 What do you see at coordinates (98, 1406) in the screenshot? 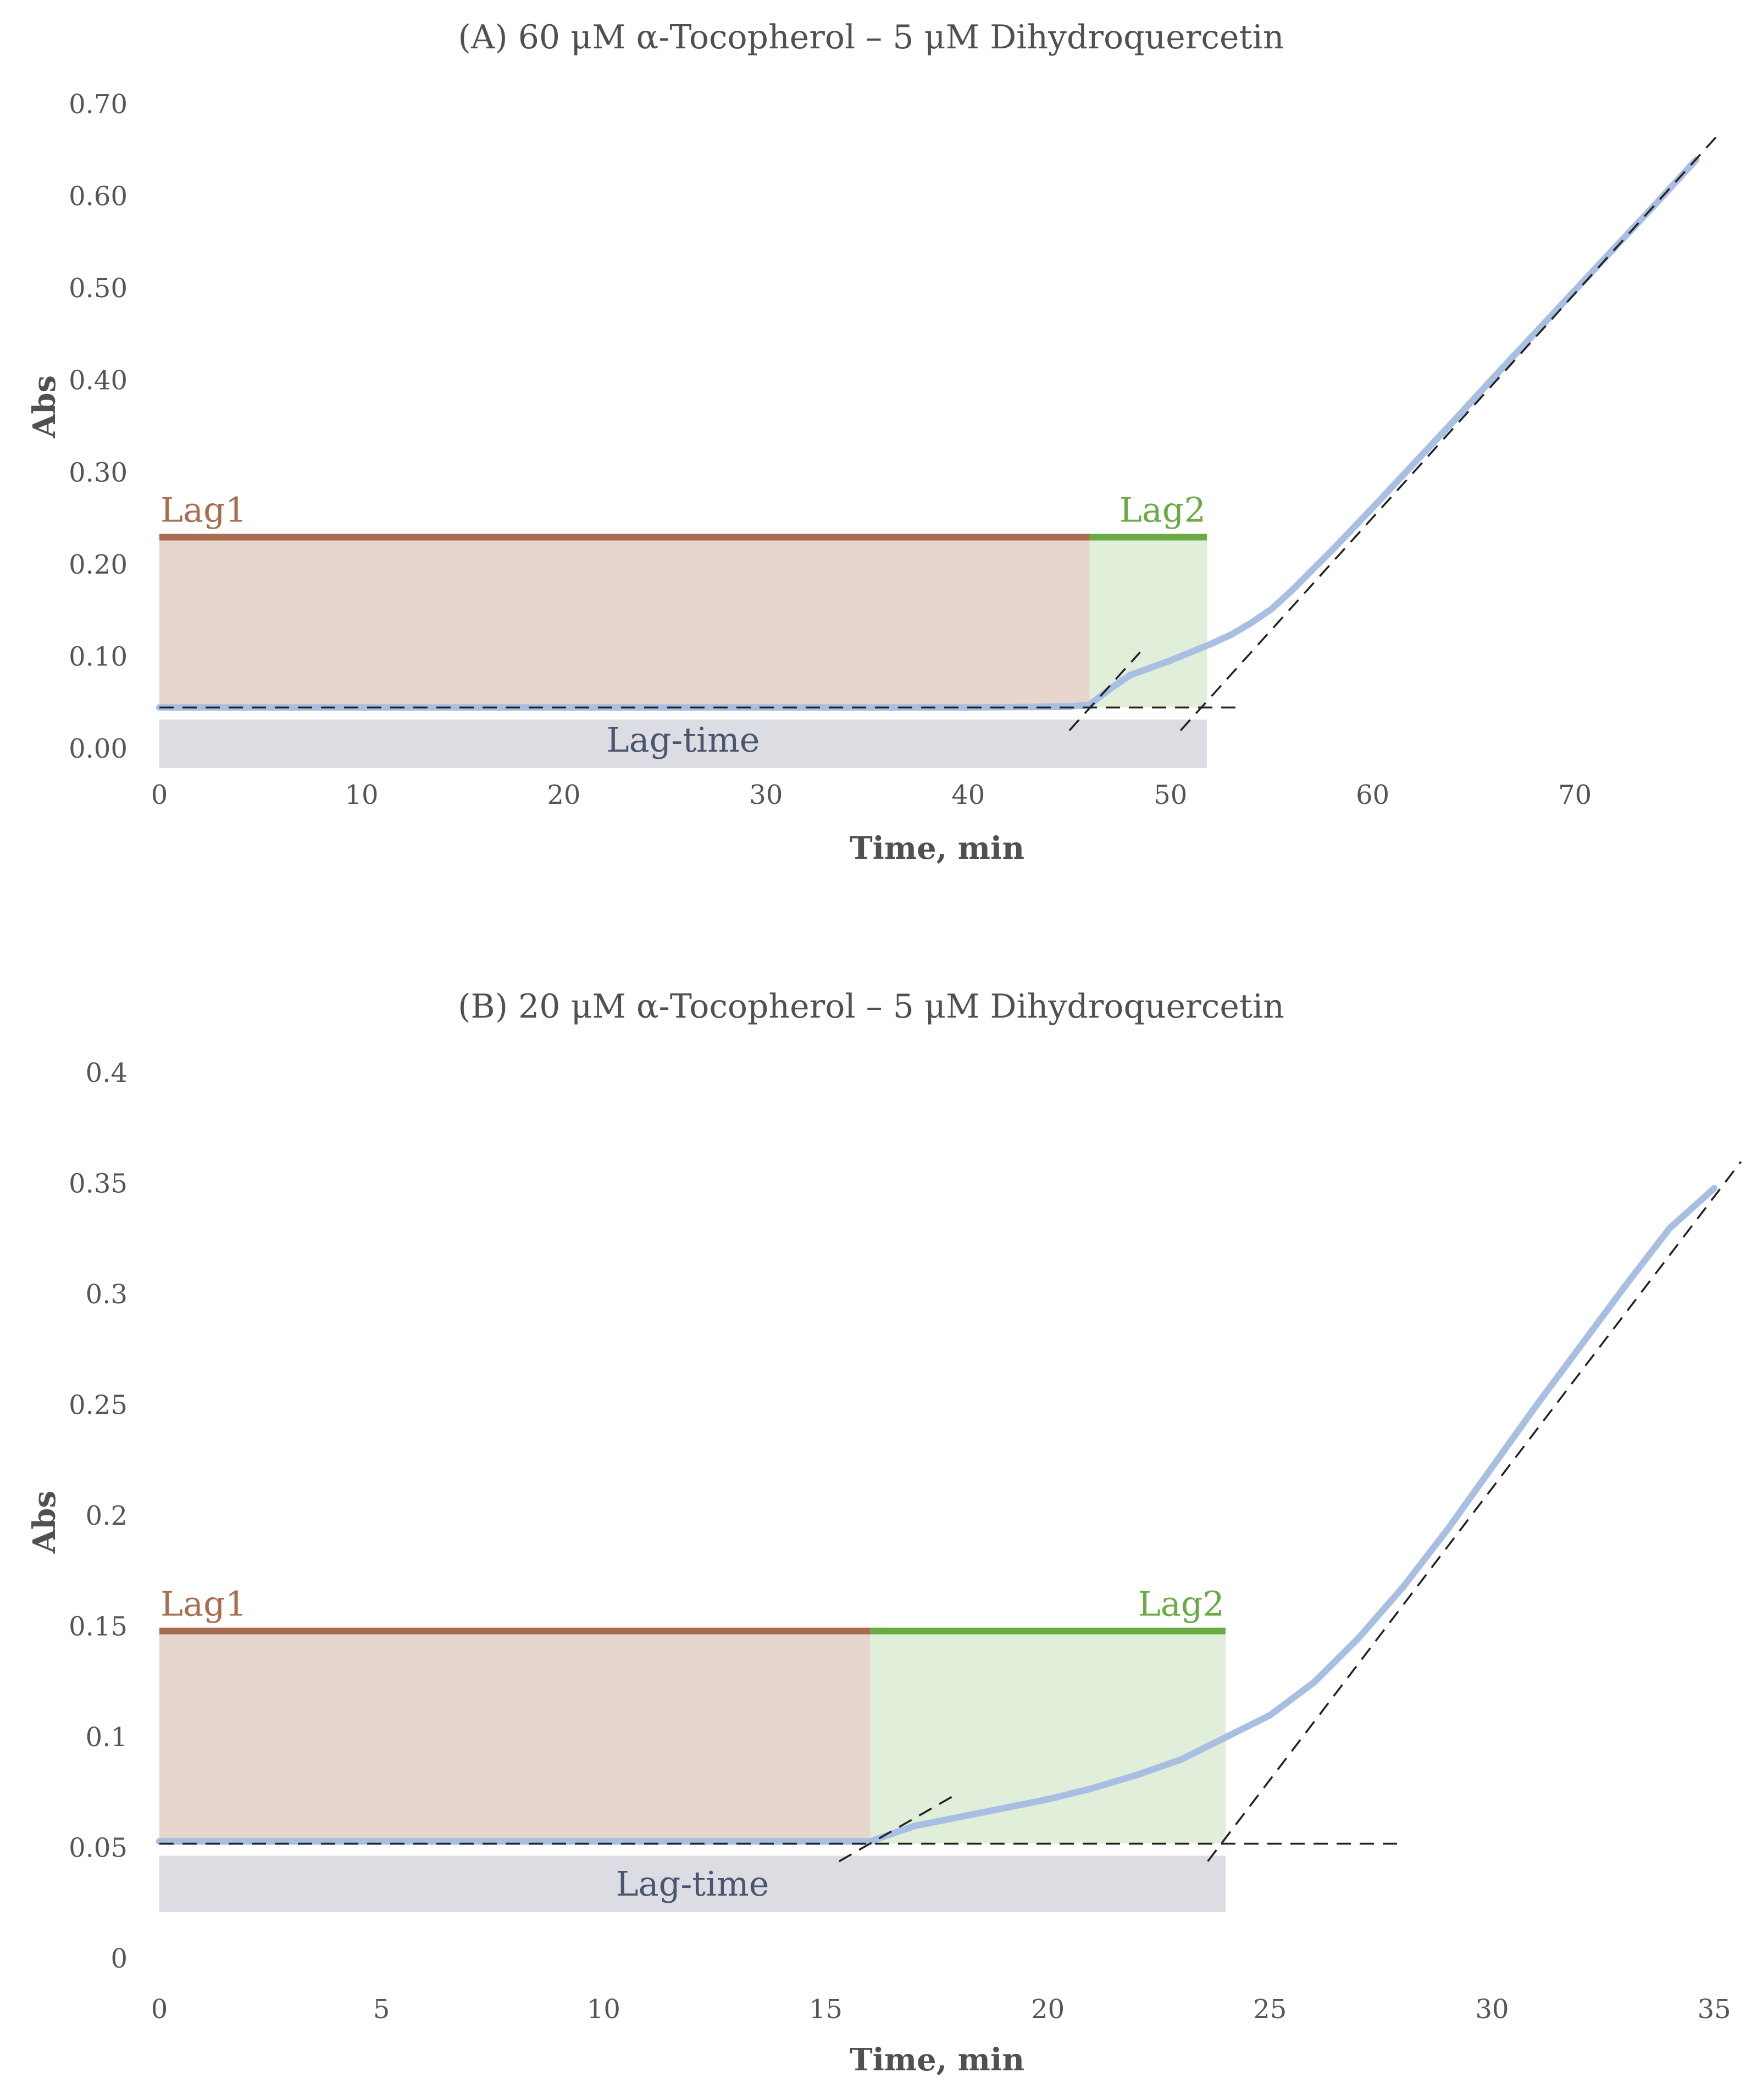
I see `y-tick-label: 0.25` at bounding box center [98, 1406].